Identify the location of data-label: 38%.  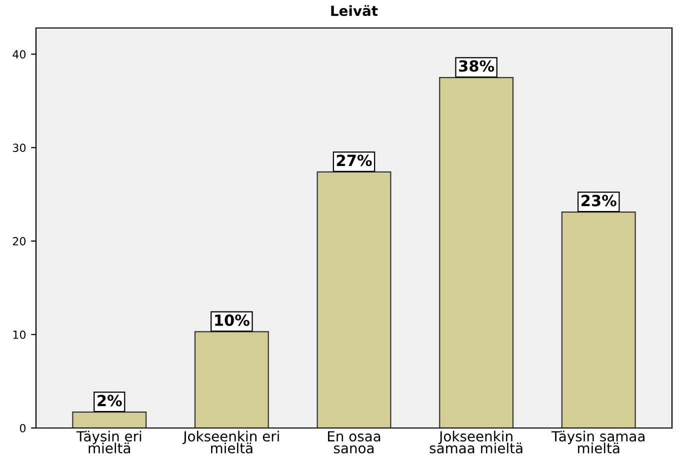
(476, 66).